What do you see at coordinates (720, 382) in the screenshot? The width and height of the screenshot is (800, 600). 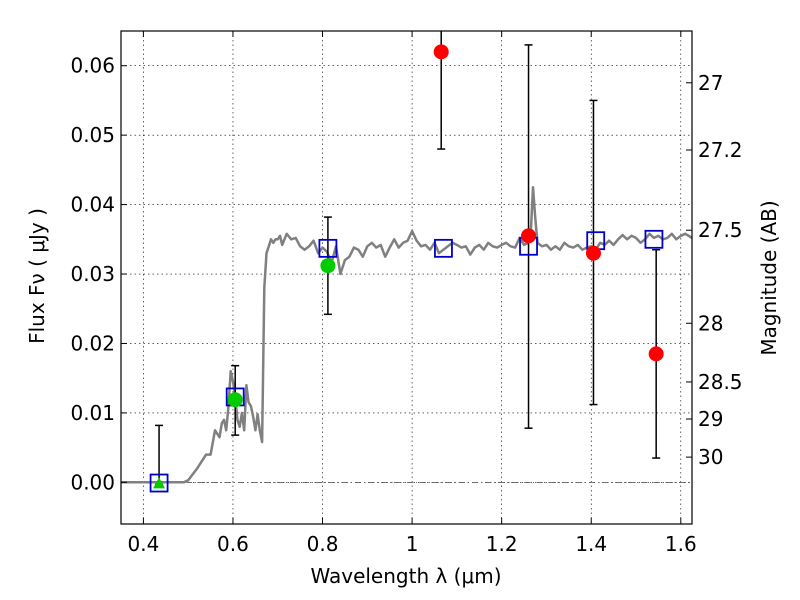 I see `y2-tick-label: 28.5` at bounding box center [720, 382].